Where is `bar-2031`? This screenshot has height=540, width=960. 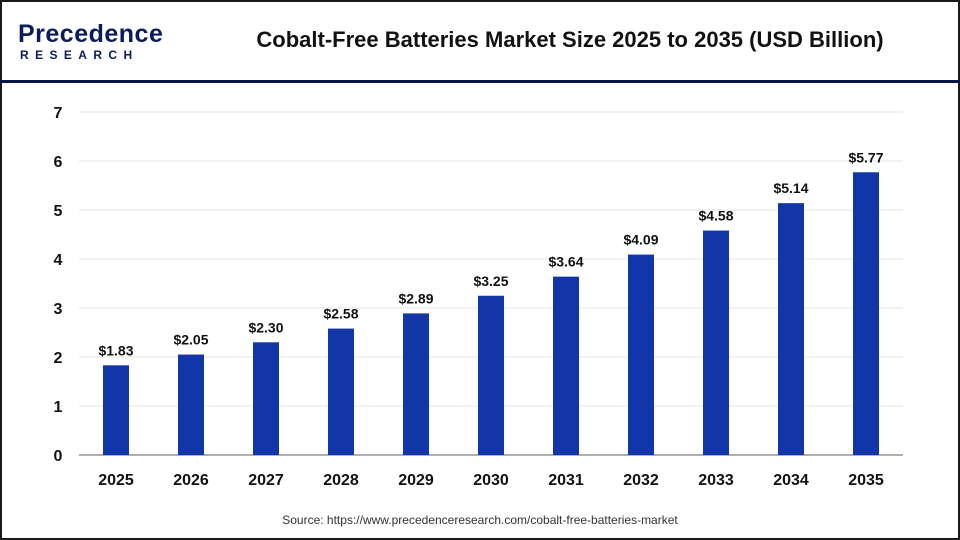
bar-2031 is located at coordinates (566, 365).